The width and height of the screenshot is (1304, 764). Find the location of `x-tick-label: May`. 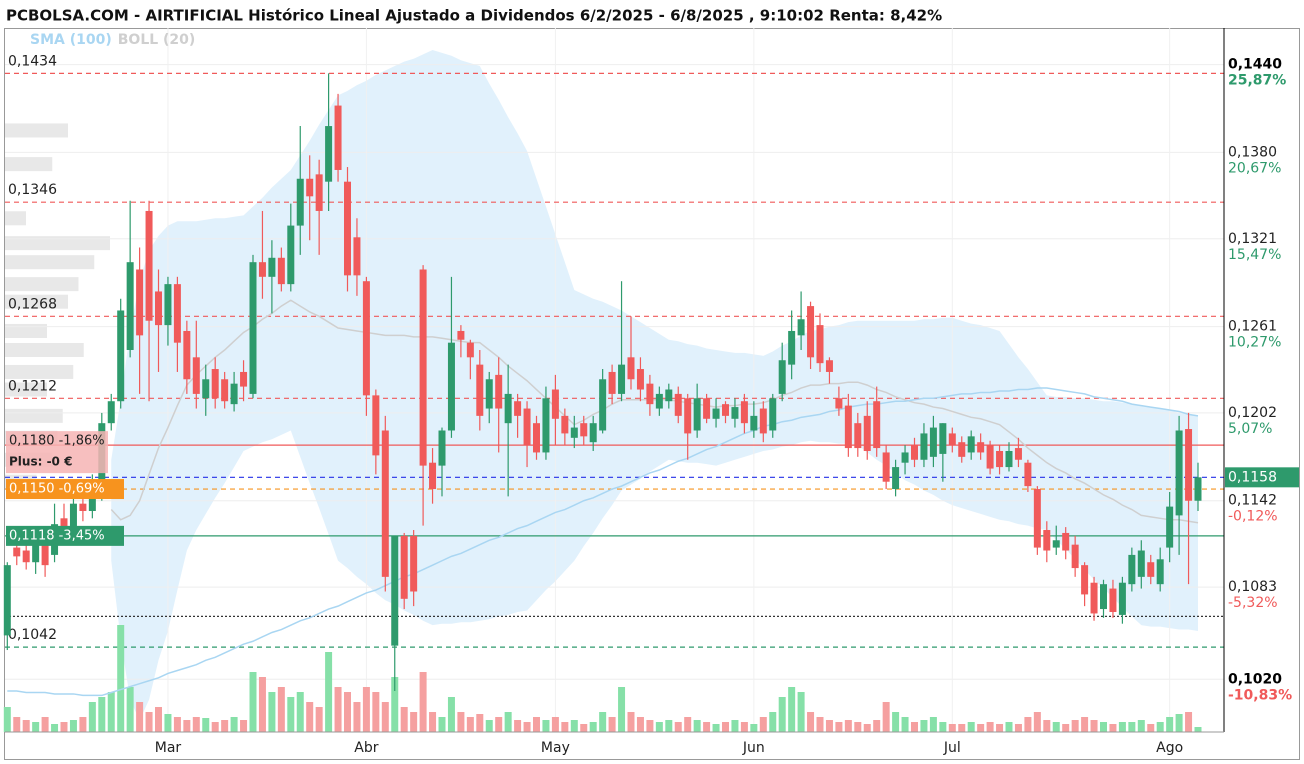

x-tick-label: May is located at coordinates (555, 748).